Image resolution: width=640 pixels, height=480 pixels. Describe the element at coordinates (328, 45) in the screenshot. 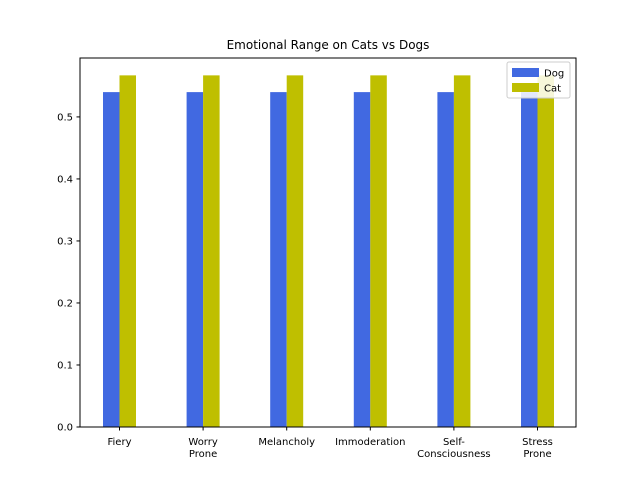

I see `chart-title: Emotional Range on Cats vs Dogs` at that location.